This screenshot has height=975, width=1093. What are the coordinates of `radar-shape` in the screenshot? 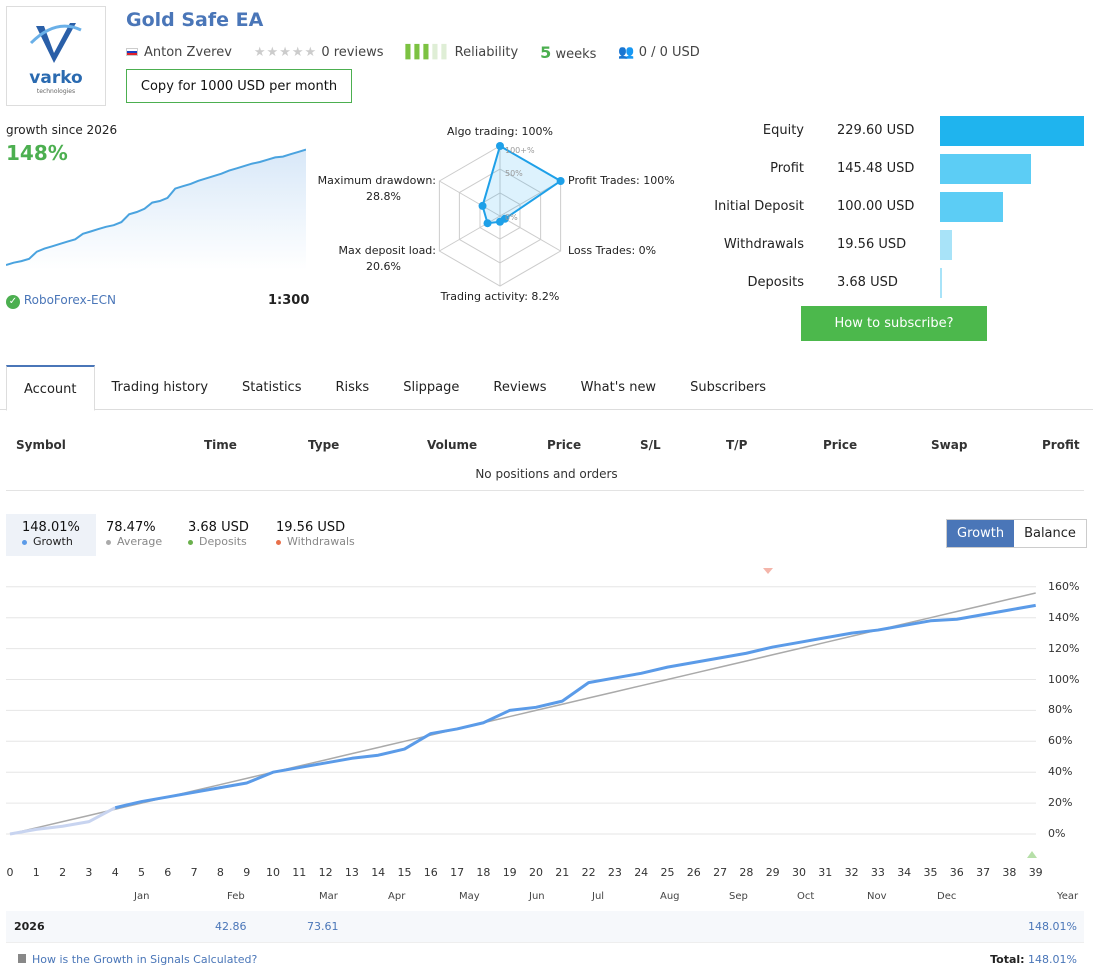 It's located at (522, 184).